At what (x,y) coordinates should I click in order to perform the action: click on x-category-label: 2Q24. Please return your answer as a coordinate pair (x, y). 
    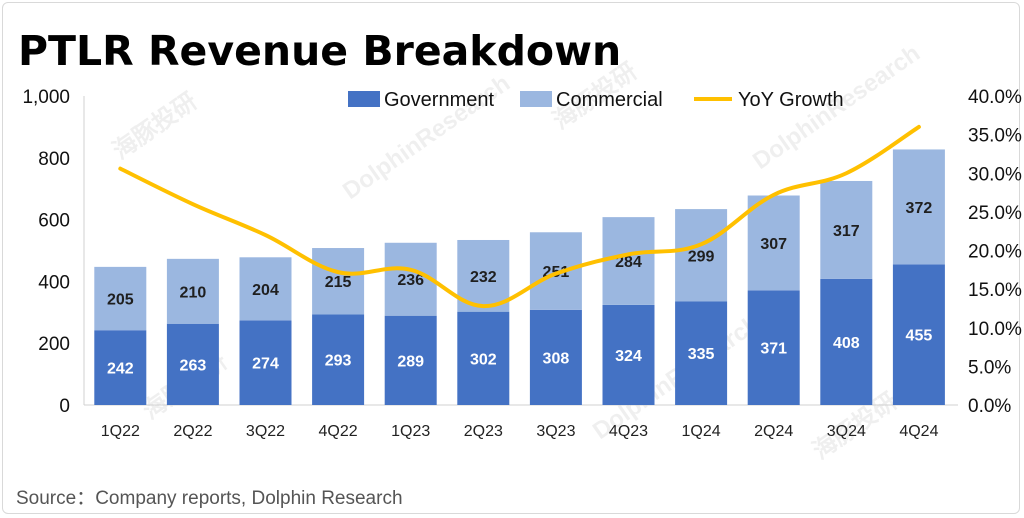
    Looking at the image, I should click on (773, 431).